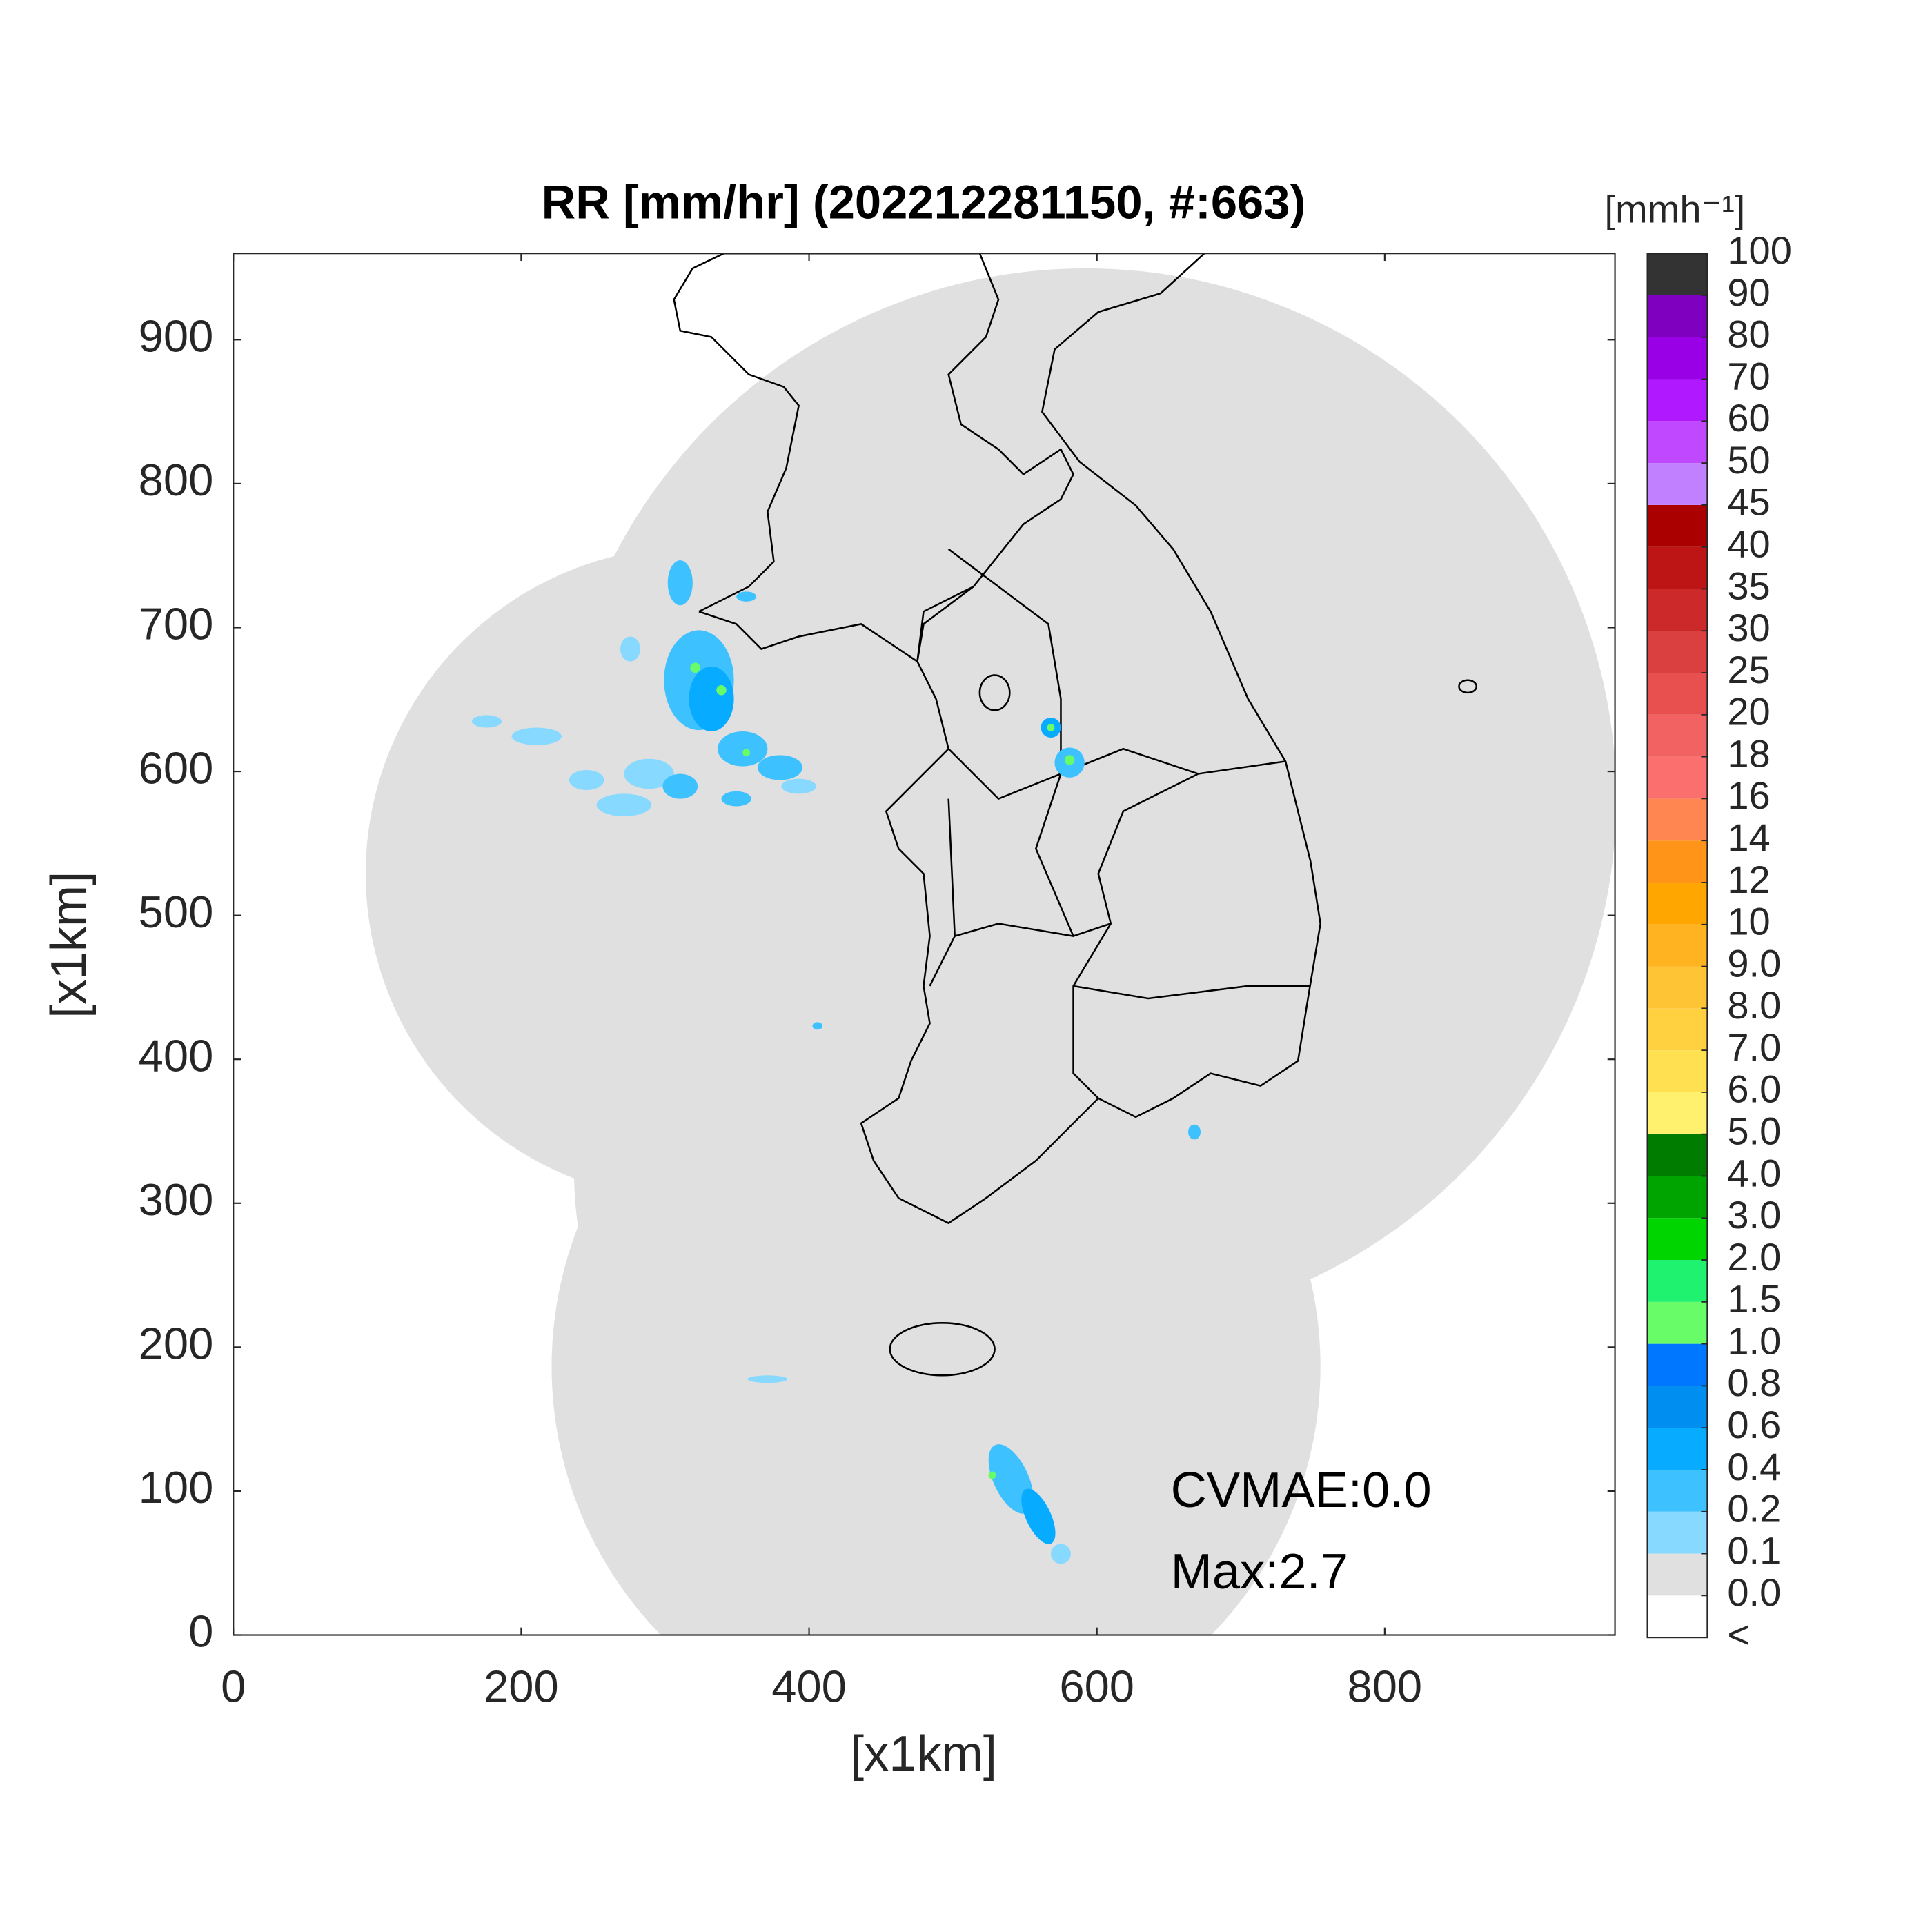  Describe the element at coordinates (1754, 1466) in the screenshot. I see `colorbar-tick-label: 0.4` at that location.